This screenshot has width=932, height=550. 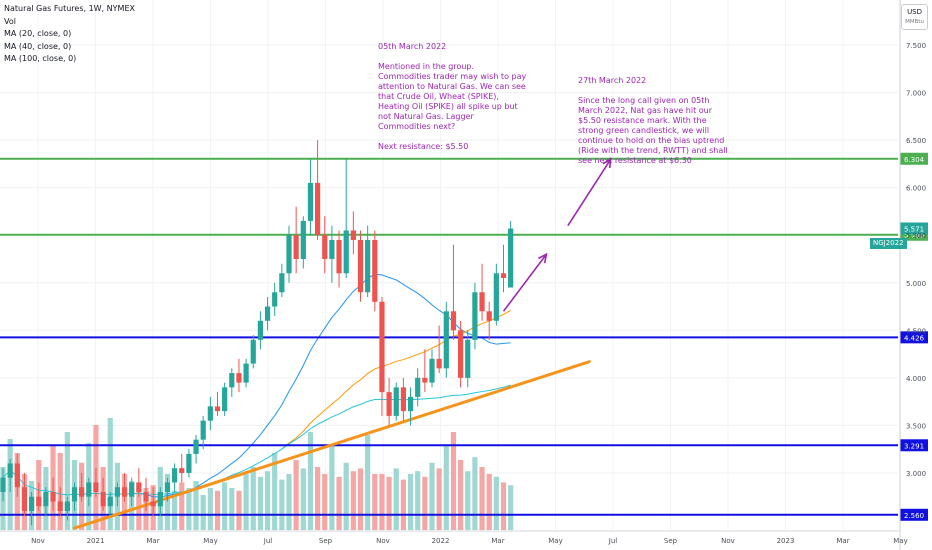 I want to click on x-tick-label: Sep, so click(x=326, y=541).